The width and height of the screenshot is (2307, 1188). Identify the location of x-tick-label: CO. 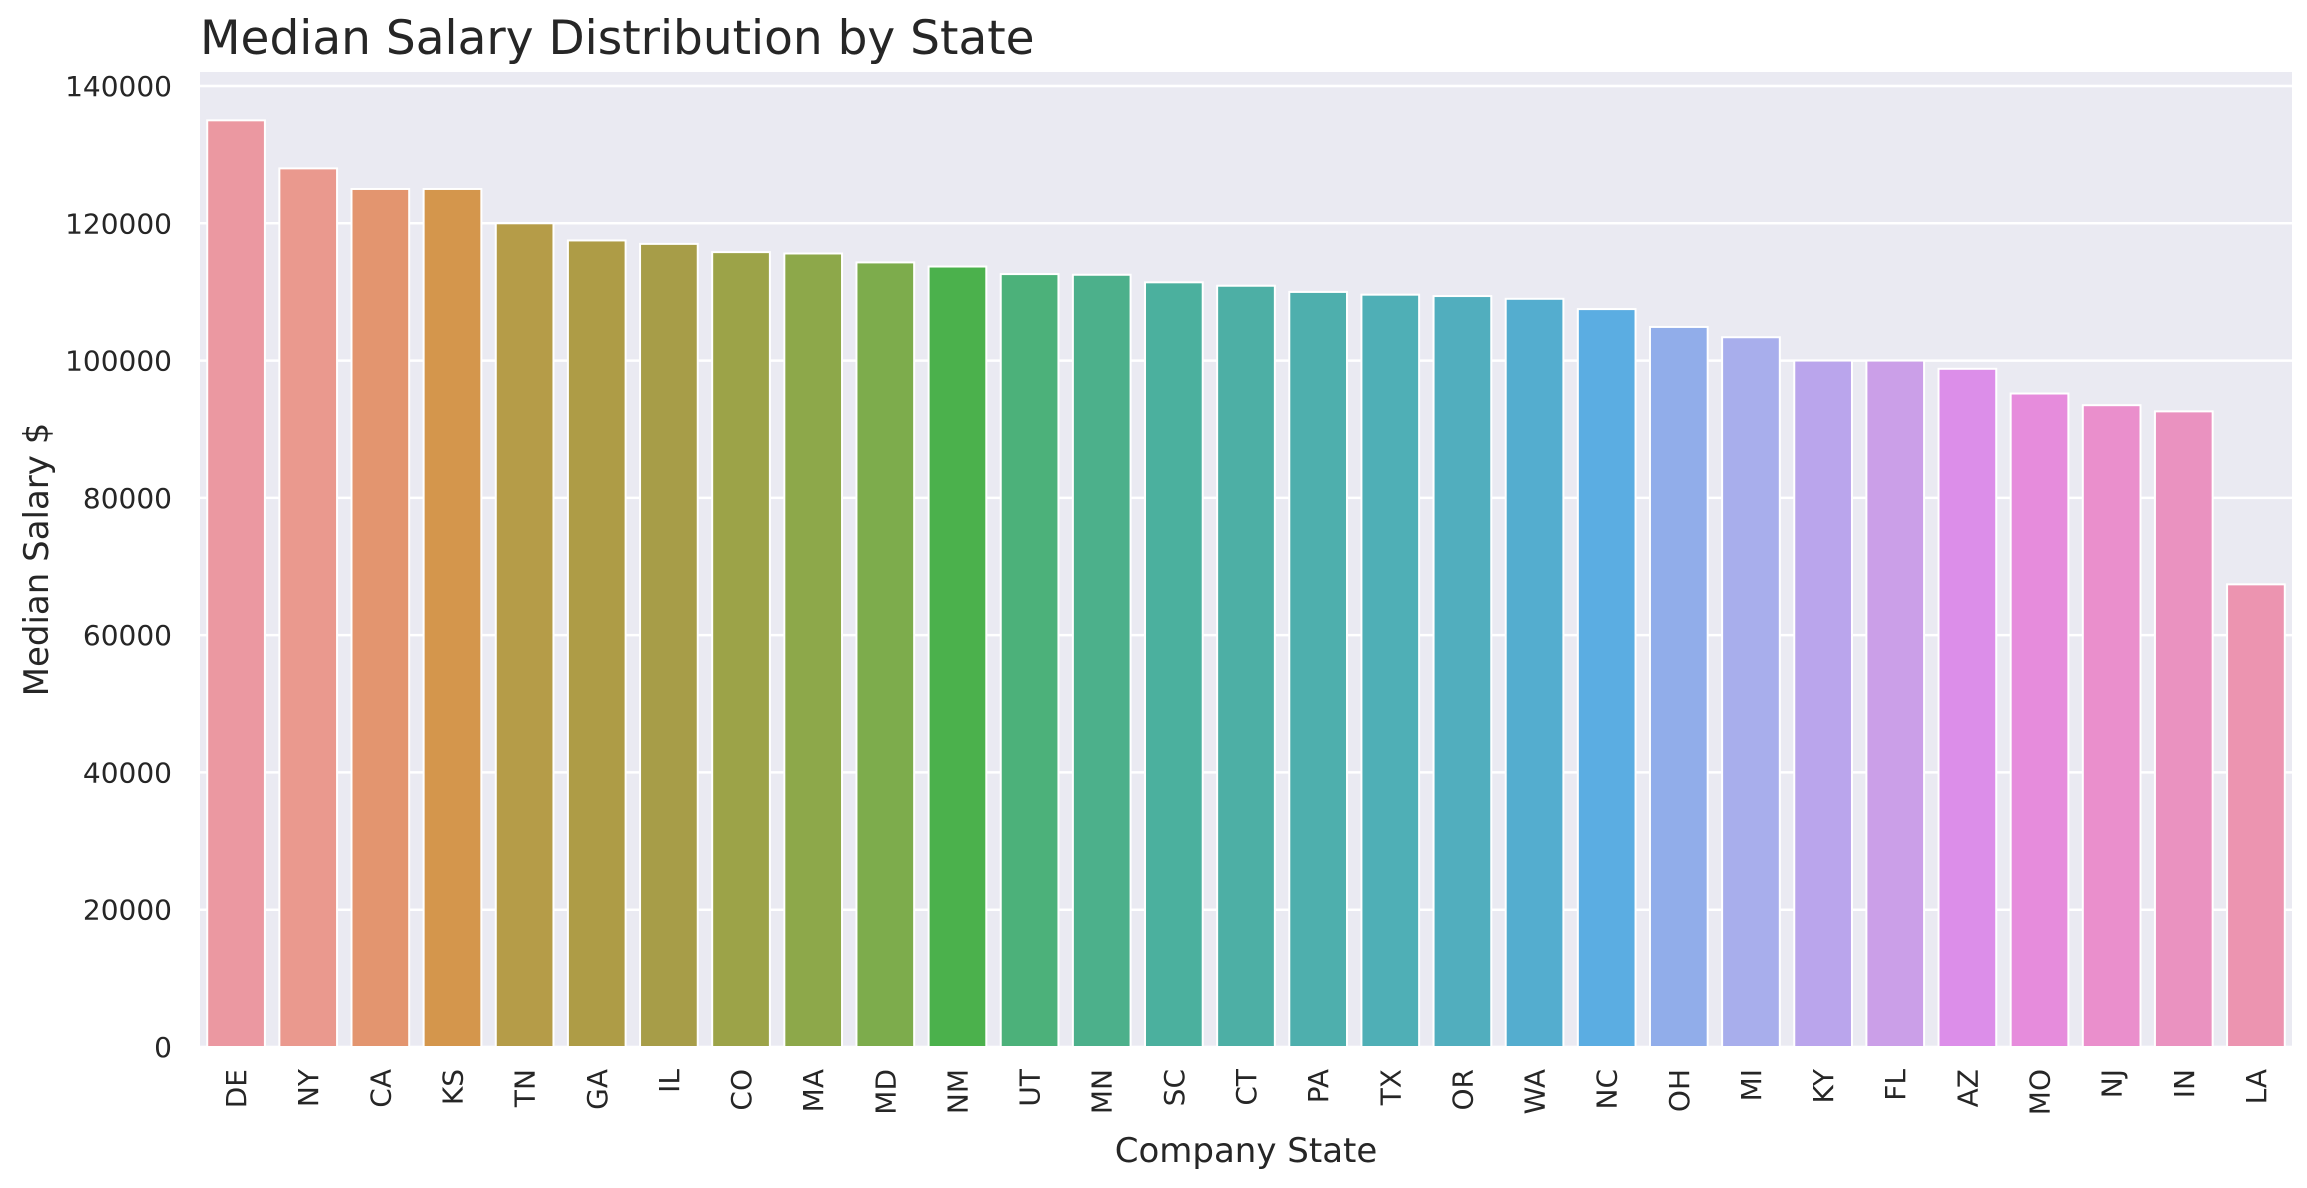
(741, 1090).